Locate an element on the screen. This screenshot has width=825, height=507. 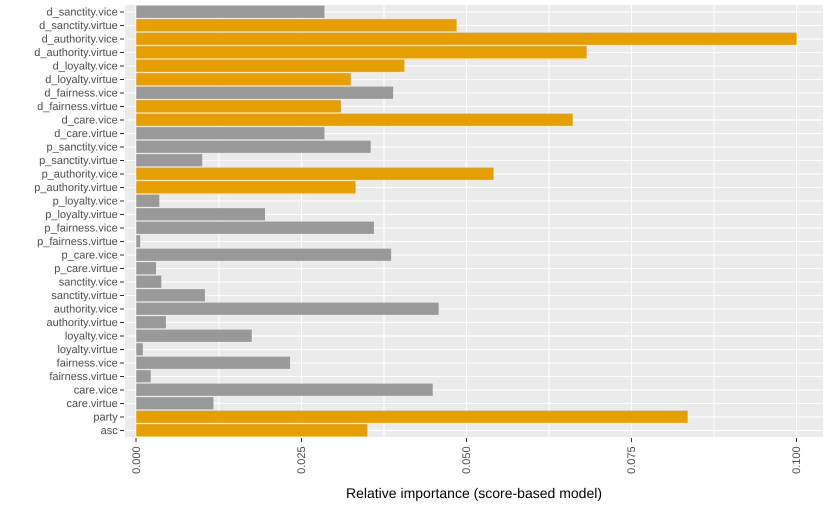
x-tick-label: 0.050 is located at coordinates (466, 460).